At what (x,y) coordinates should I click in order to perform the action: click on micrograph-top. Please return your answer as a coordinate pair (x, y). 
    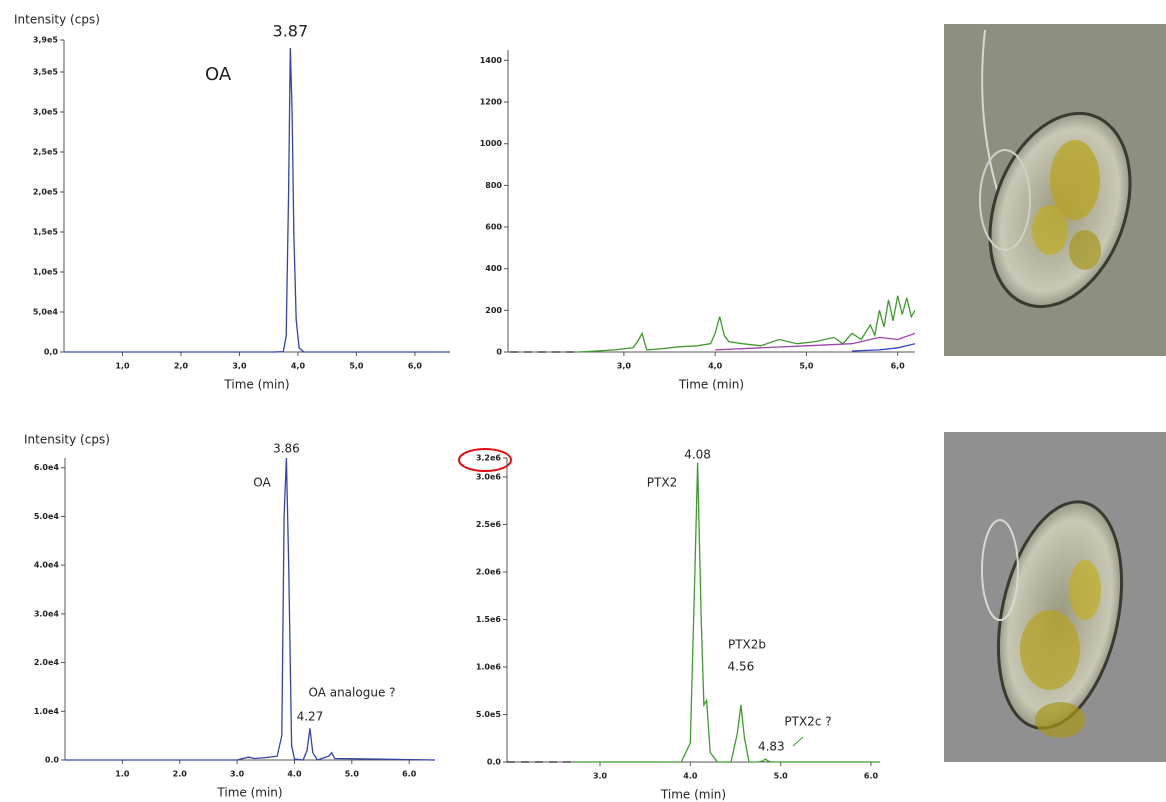
    Looking at the image, I should click on (1055, 190).